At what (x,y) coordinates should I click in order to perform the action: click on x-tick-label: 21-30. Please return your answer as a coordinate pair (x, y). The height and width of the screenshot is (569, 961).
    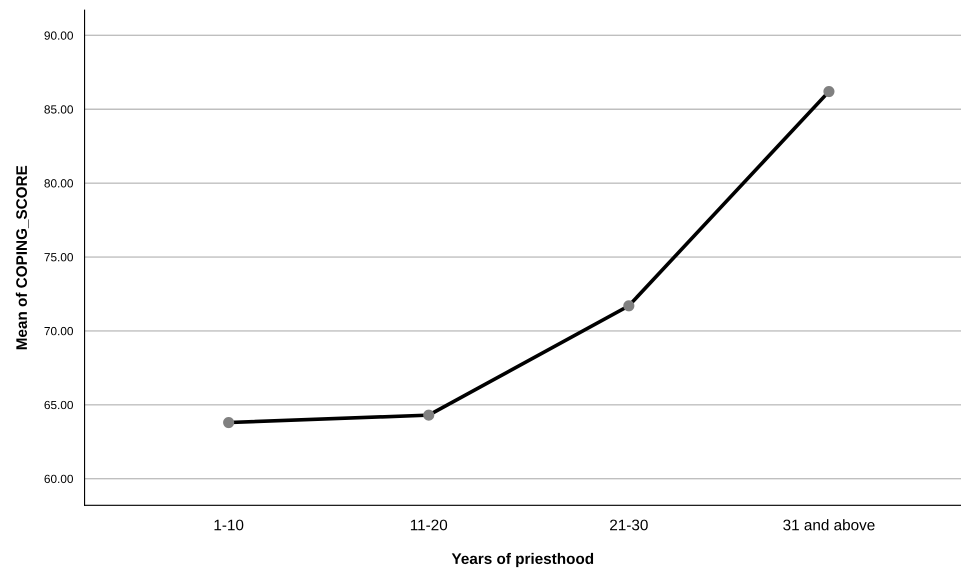
    Looking at the image, I should click on (629, 525).